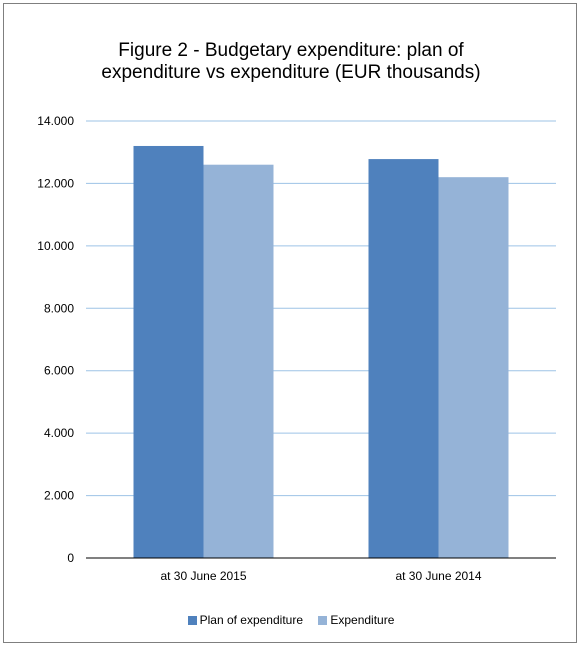 This screenshot has height=648, width=582. I want to click on legend-label-expenditure: Expenditure, so click(362, 620).